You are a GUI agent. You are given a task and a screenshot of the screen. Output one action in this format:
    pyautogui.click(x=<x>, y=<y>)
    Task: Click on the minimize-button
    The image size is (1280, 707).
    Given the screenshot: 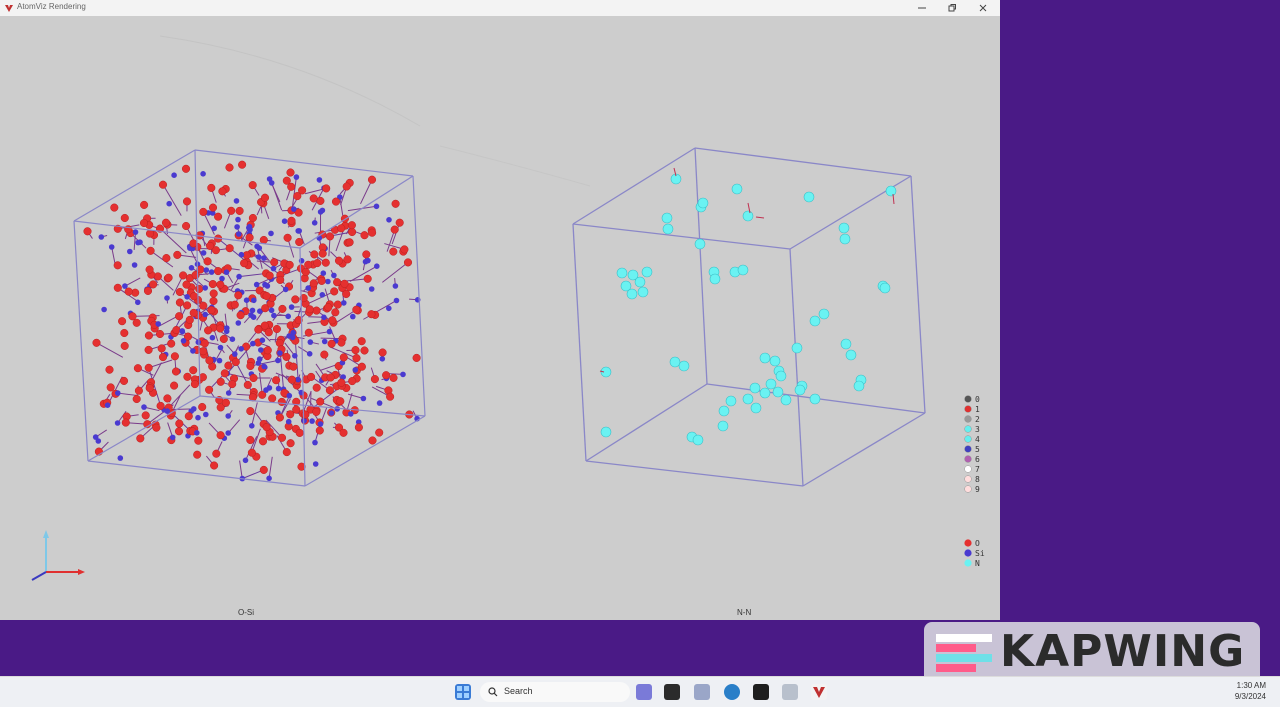 What is the action you would take?
    pyautogui.click(x=922, y=8)
    